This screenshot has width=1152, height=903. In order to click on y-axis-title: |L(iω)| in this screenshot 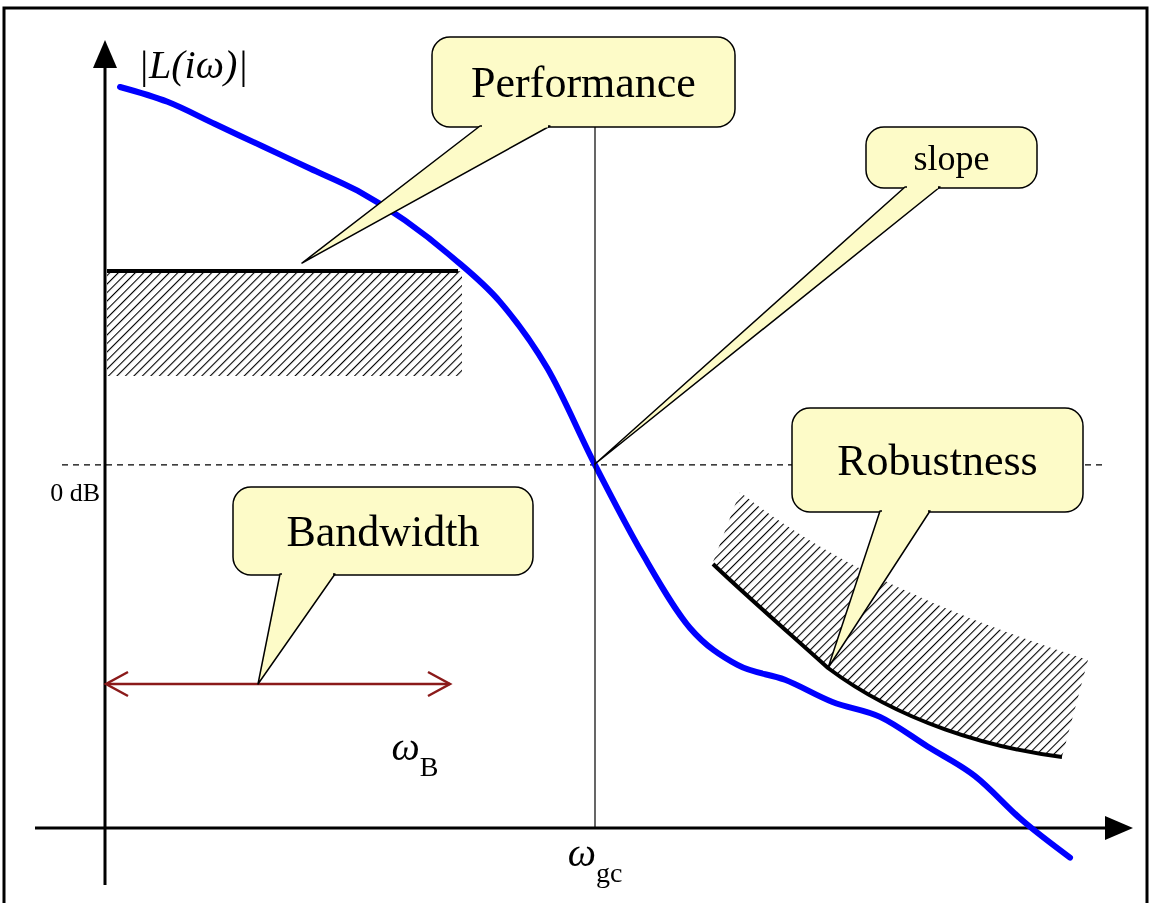, I will do `click(193, 64)`.